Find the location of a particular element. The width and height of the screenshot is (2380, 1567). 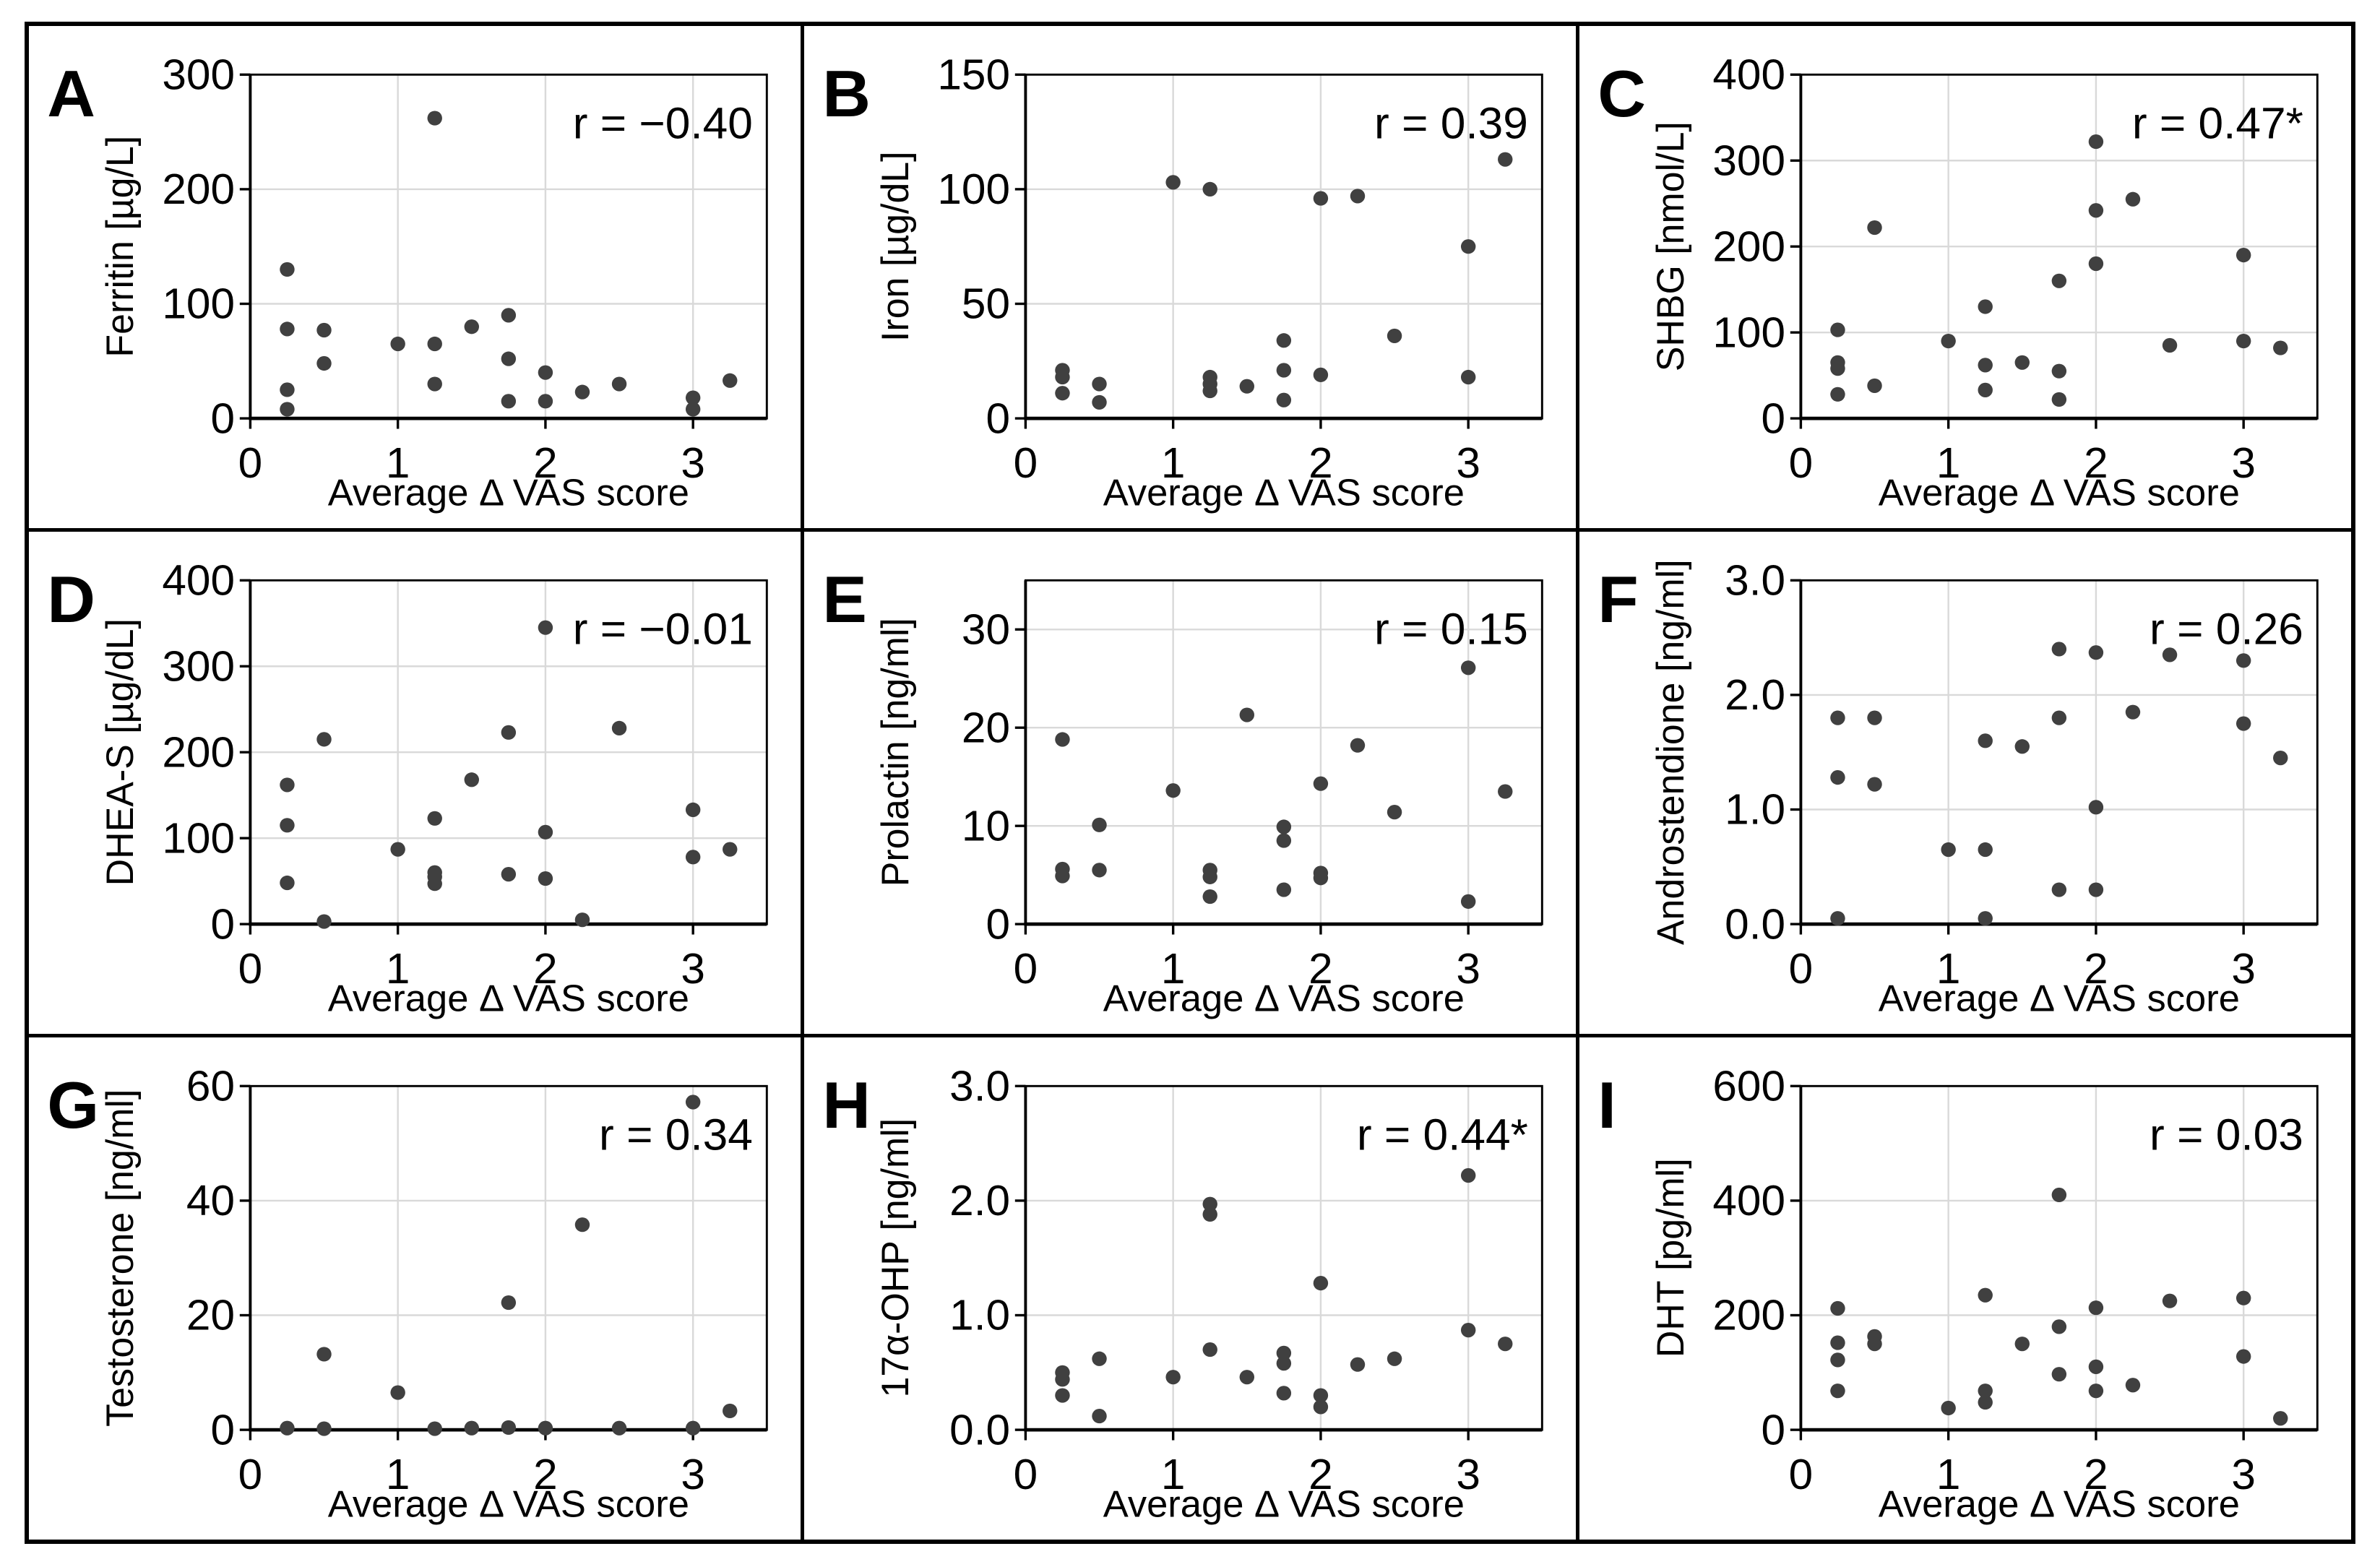

y-tick-label: 100 is located at coordinates (1748, 332).